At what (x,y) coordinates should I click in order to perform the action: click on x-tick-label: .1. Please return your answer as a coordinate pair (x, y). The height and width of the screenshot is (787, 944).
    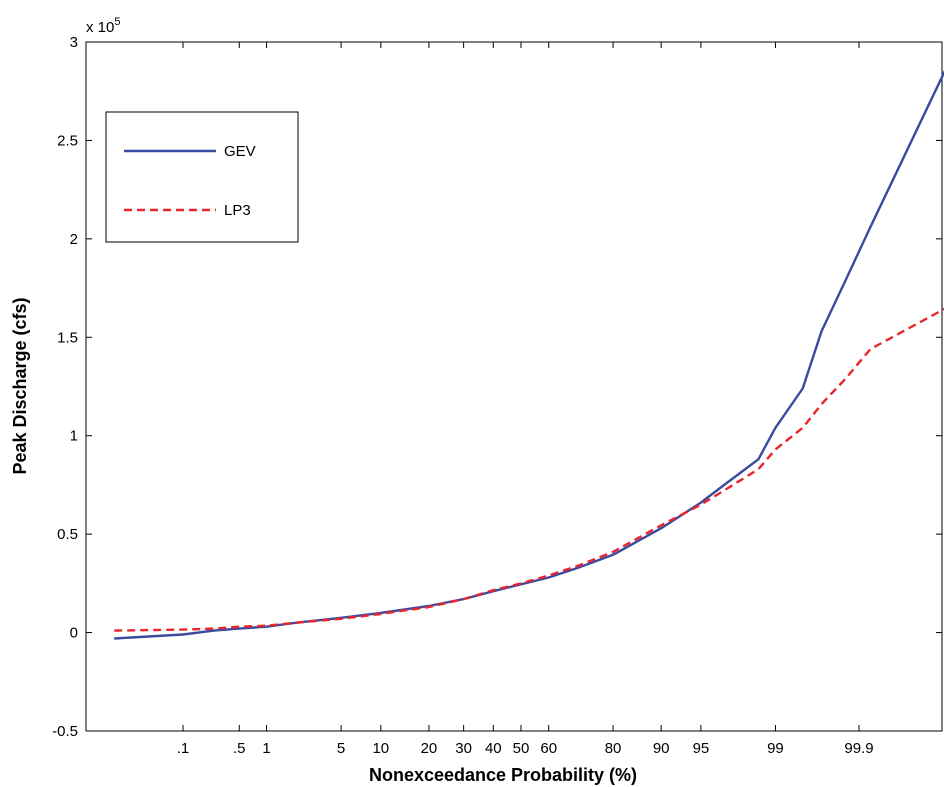
    Looking at the image, I should click on (183, 748).